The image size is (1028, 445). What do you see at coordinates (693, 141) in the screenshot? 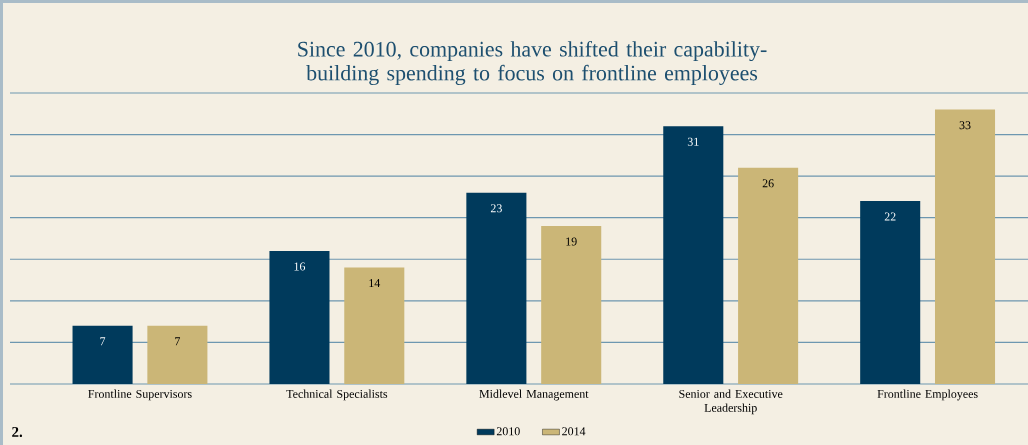
I see `data-label: 31` at bounding box center [693, 141].